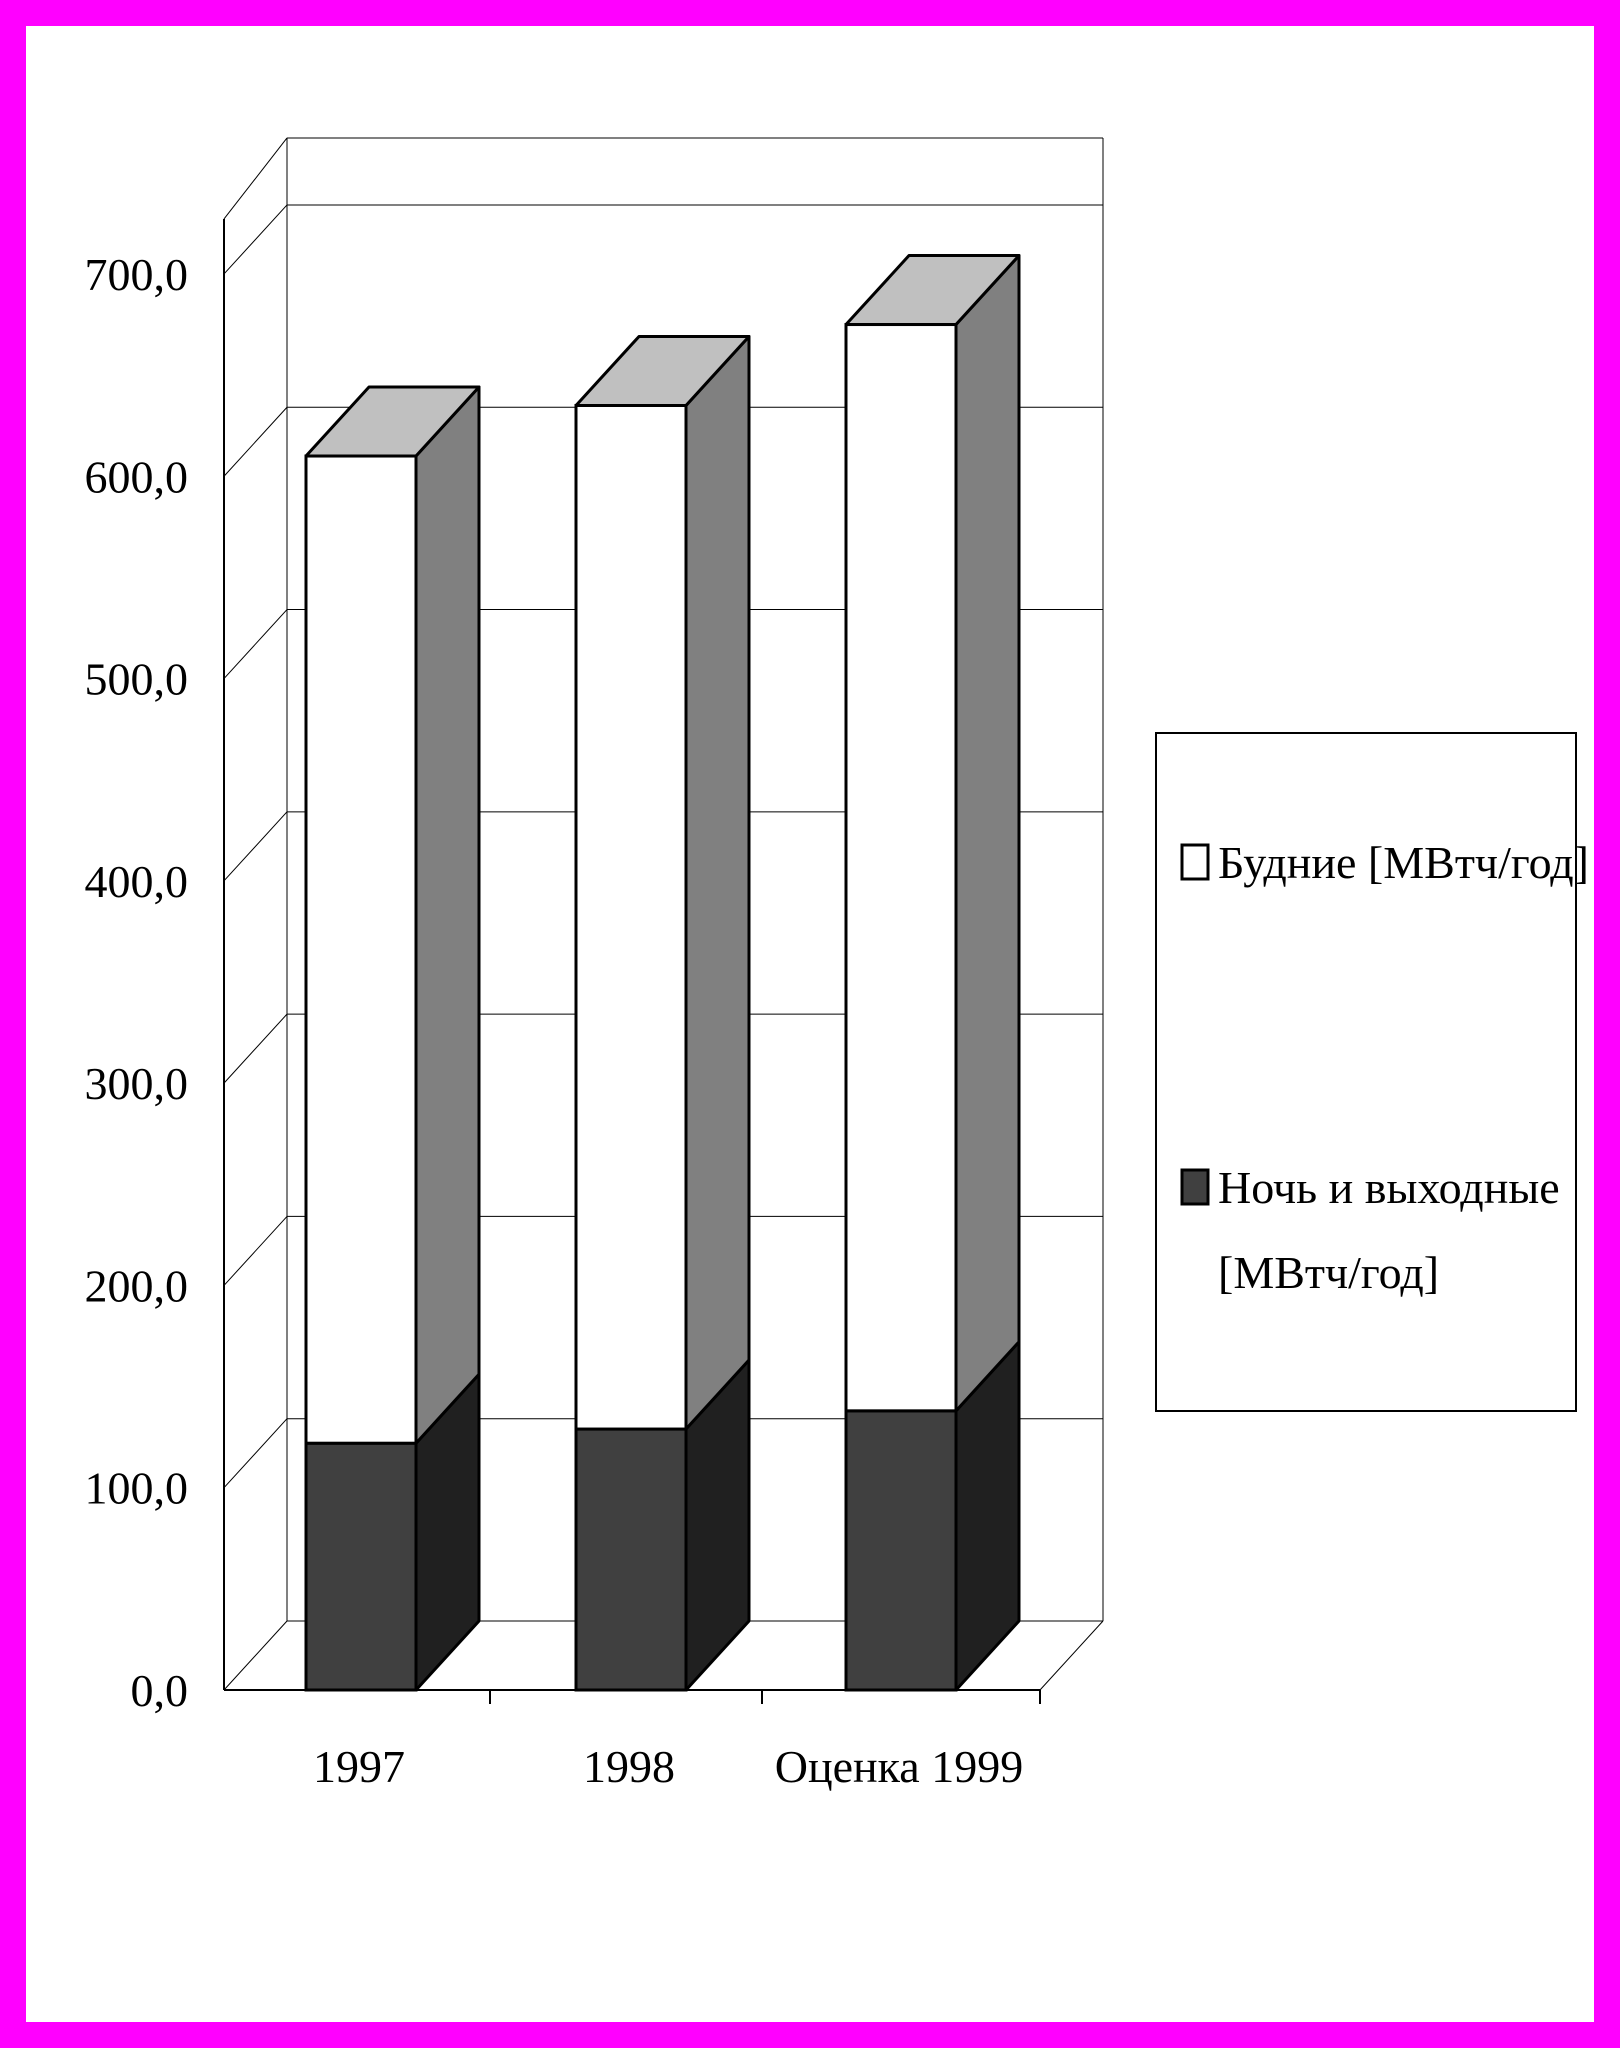  I want to click on bar-night-2-front, so click(901, 1550).